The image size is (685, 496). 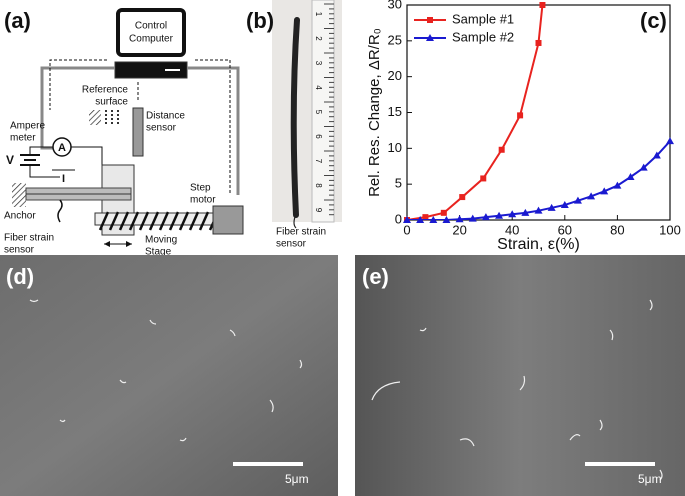 What do you see at coordinates (111, 102) in the screenshot?
I see `diagram-label: surface` at bounding box center [111, 102].